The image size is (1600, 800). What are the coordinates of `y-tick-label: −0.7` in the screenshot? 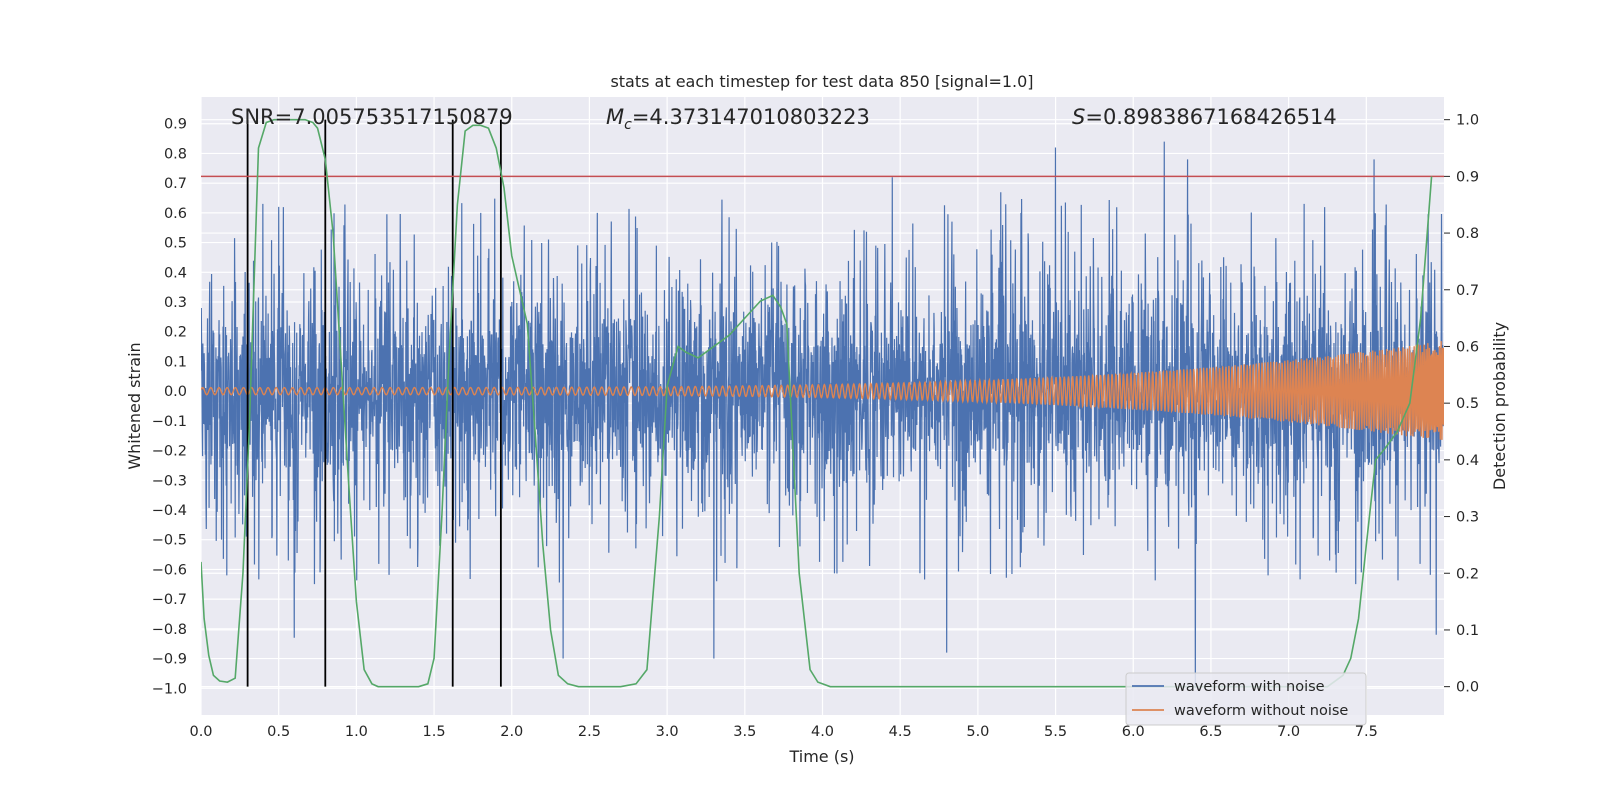 It's located at (169, 600).